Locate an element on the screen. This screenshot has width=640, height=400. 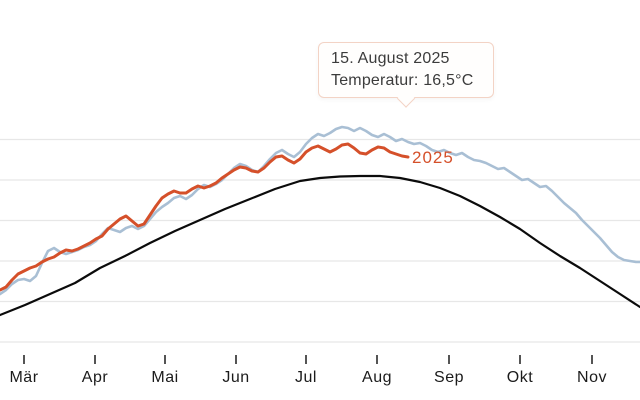
x-axis-label: Okt is located at coordinates (520, 377).